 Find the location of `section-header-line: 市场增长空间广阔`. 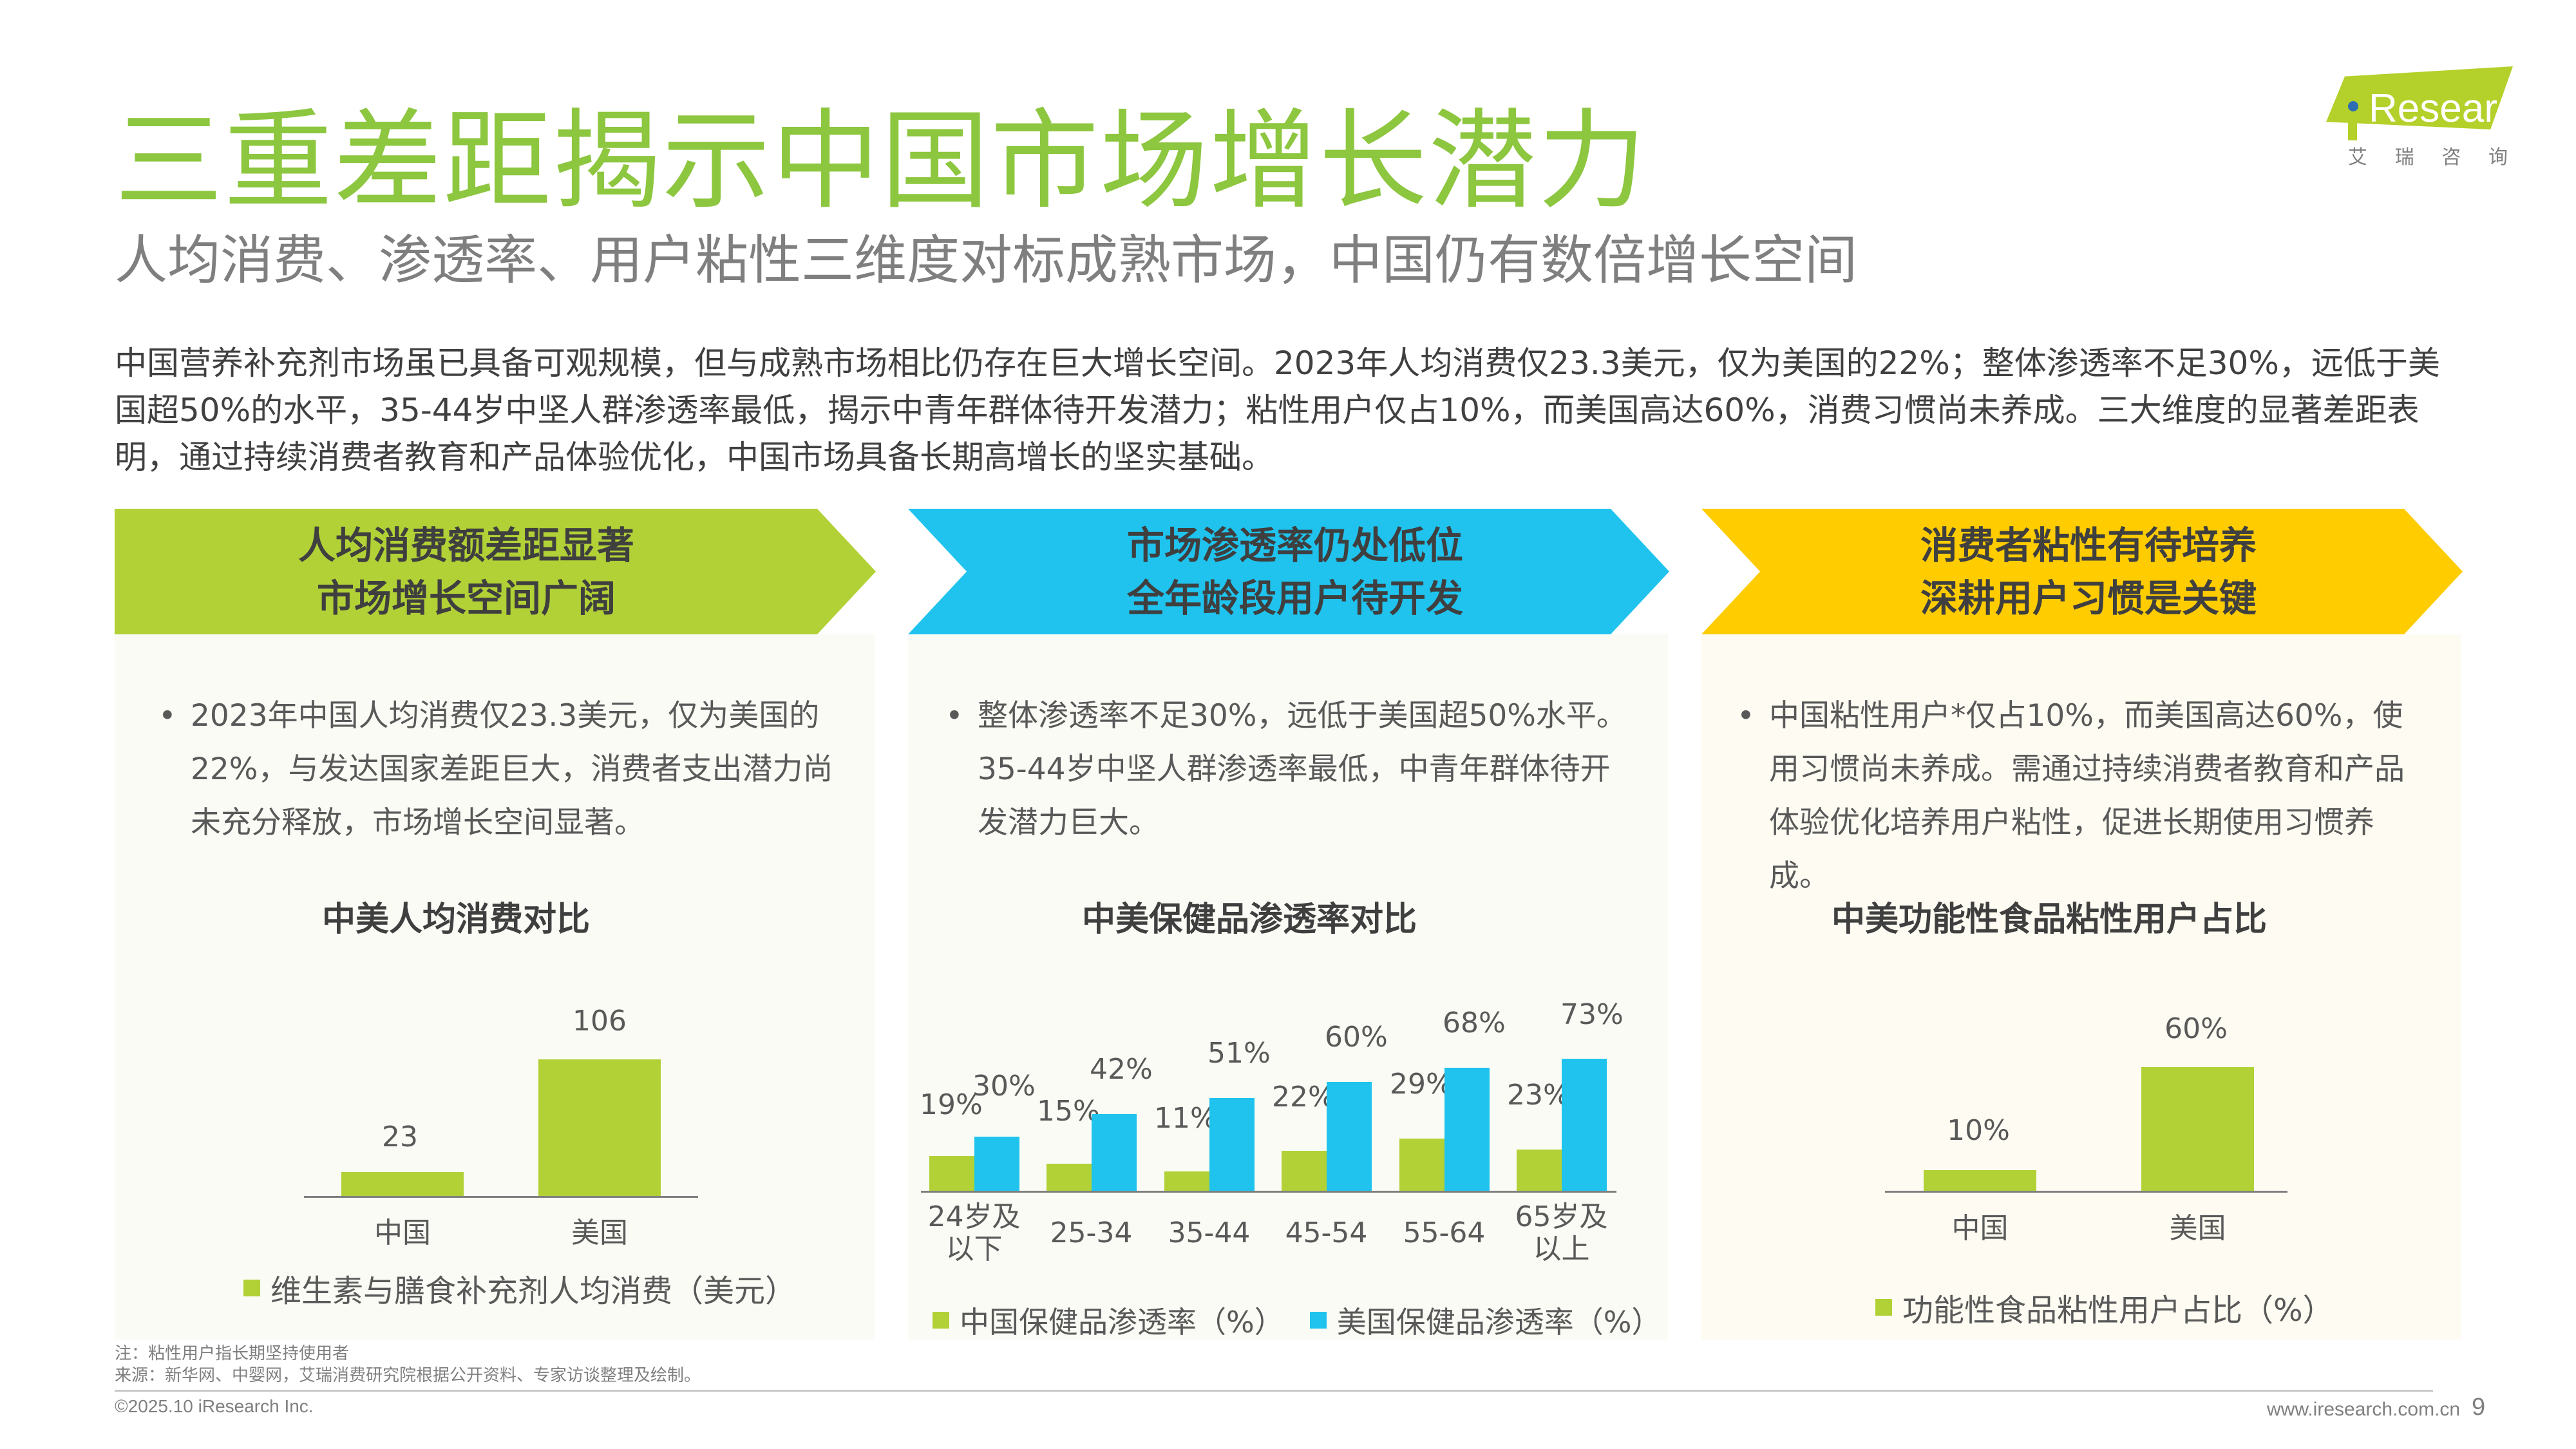

section-header-line: 市场增长空间广阔 is located at coordinates (466, 598).